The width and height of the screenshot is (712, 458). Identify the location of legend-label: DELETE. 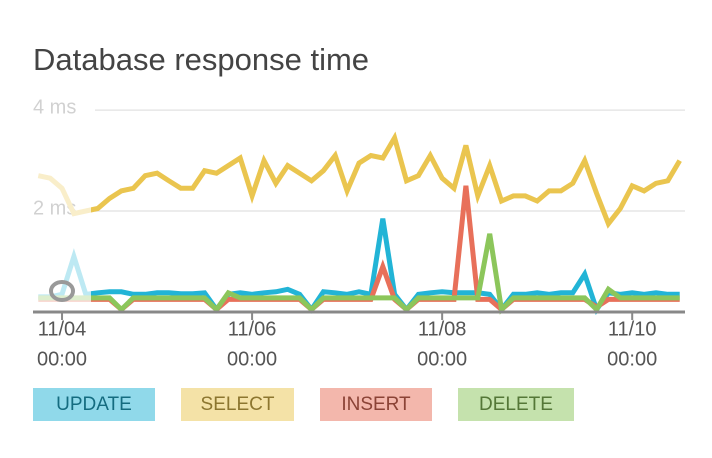
(516, 404).